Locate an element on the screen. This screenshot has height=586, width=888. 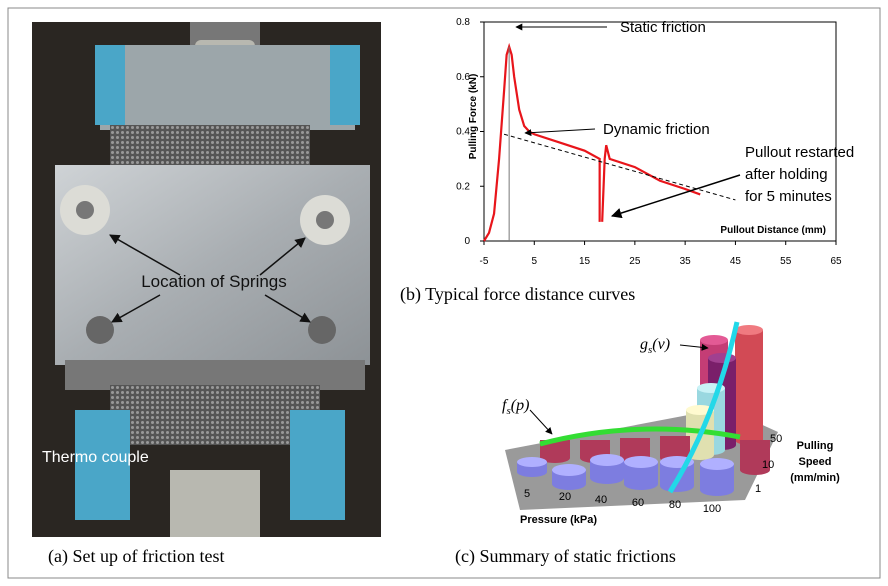
bar-chart-3d is located at coordinates (641, 415).